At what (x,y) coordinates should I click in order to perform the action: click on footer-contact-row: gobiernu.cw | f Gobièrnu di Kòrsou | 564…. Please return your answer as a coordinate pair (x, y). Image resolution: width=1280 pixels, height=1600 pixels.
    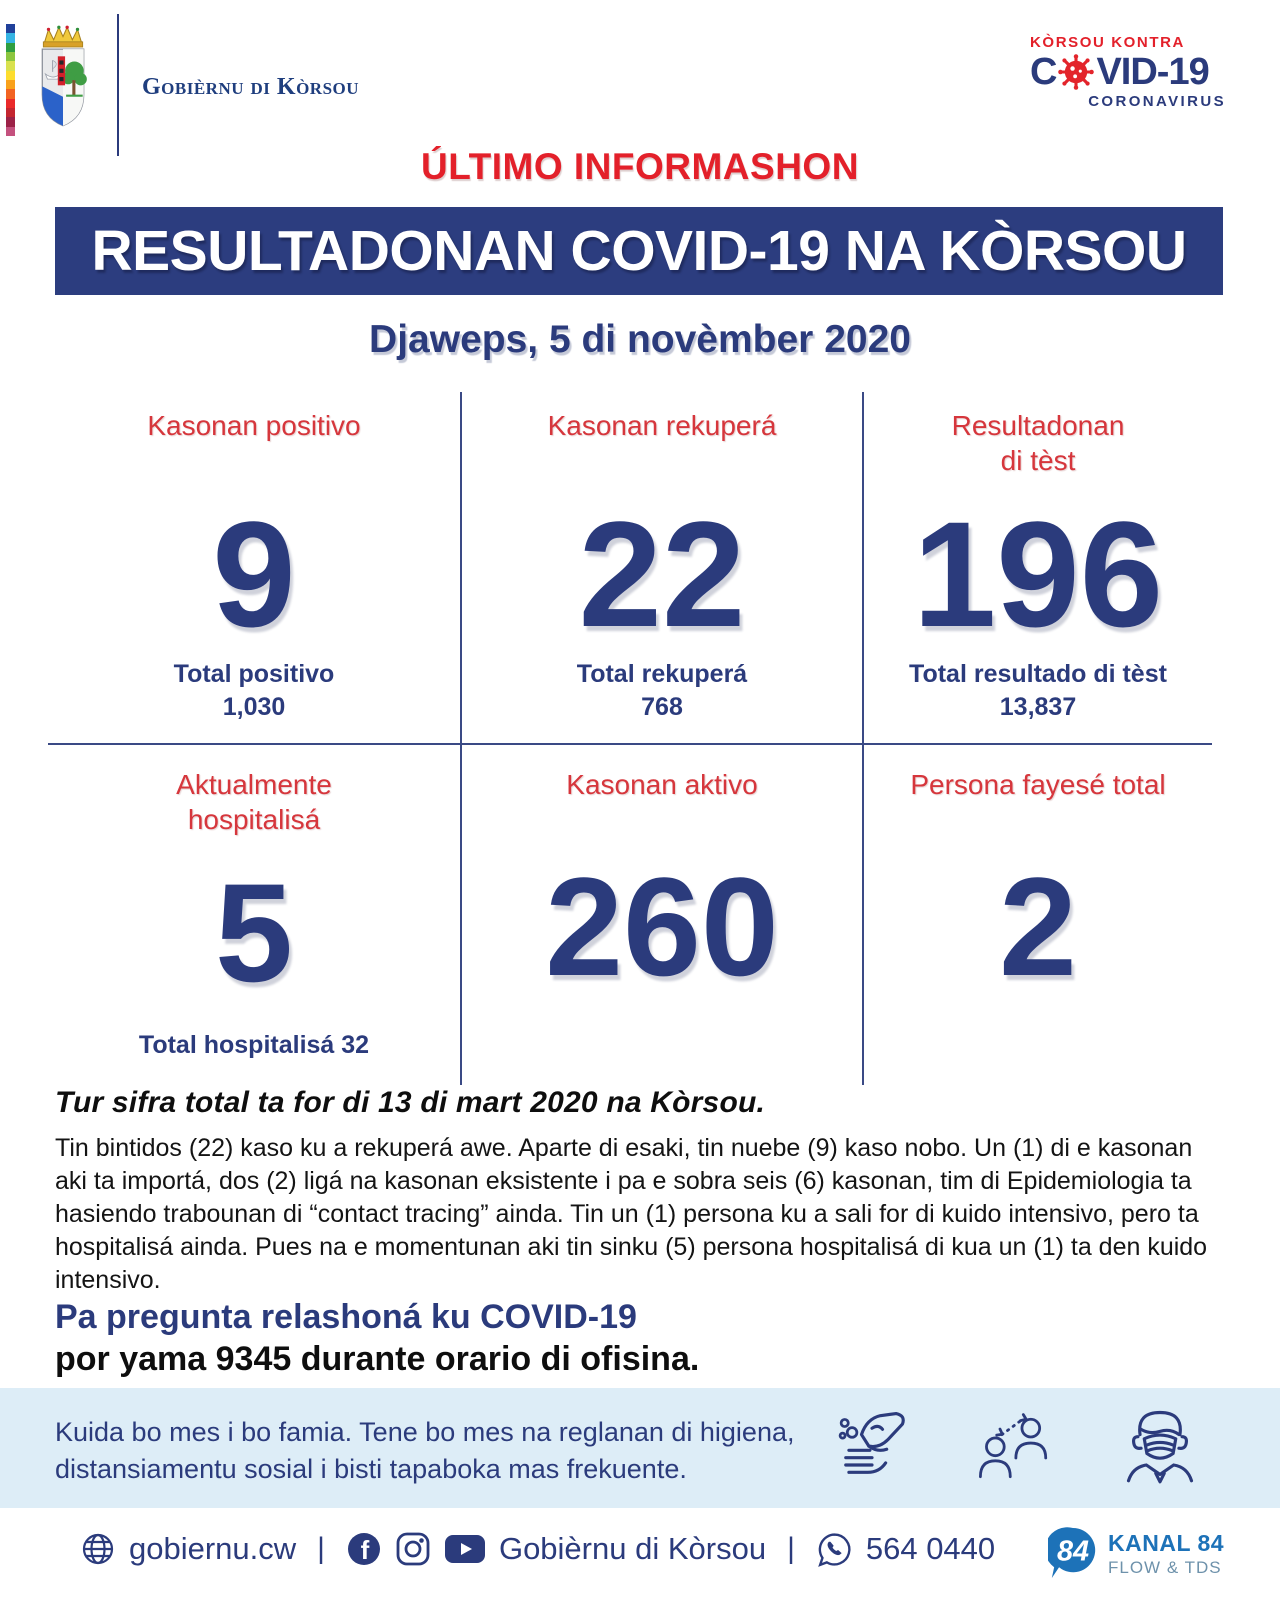
    Looking at the image, I should click on (537, 1549).